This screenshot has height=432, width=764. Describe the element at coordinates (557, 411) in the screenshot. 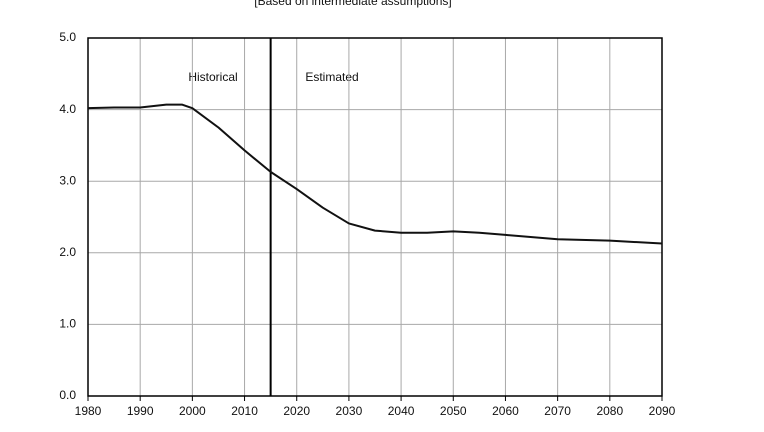

I see `x-tick-label: 2070` at that location.